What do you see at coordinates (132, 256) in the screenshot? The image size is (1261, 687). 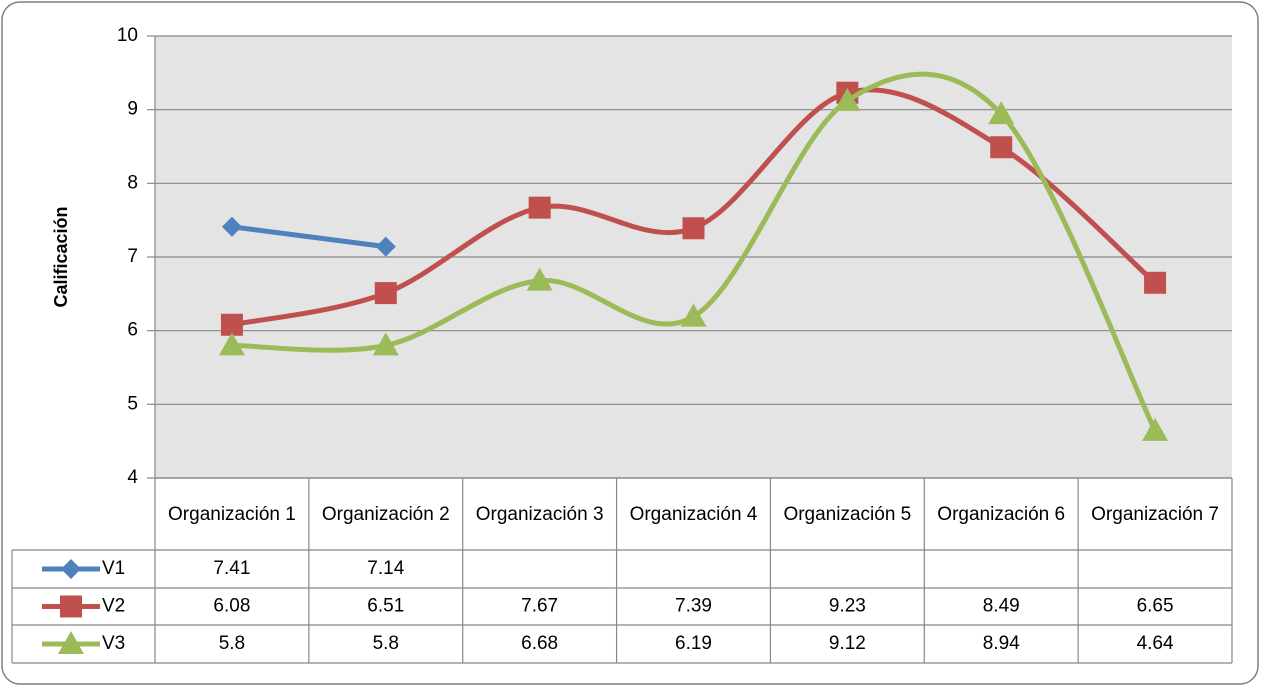 I see `y-tick-label: 7` at bounding box center [132, 256].